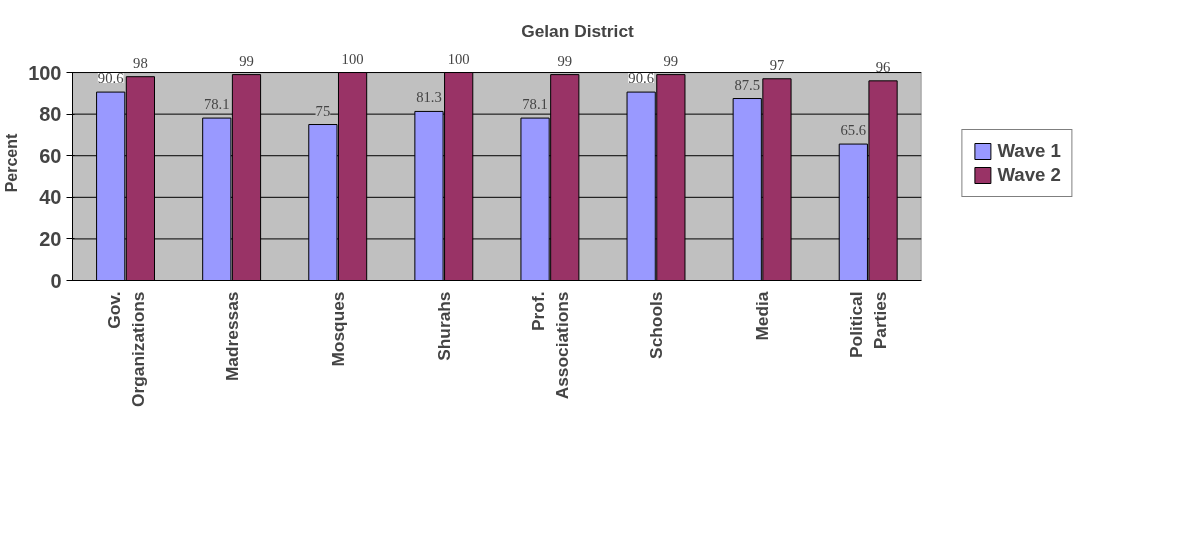 This screenshot has height=540, width=1177. What do you see at coordinates (125, 349) in the screenshot?
I see `x-tick-label: Gov. Organizations` at bounding box center [125, 349].